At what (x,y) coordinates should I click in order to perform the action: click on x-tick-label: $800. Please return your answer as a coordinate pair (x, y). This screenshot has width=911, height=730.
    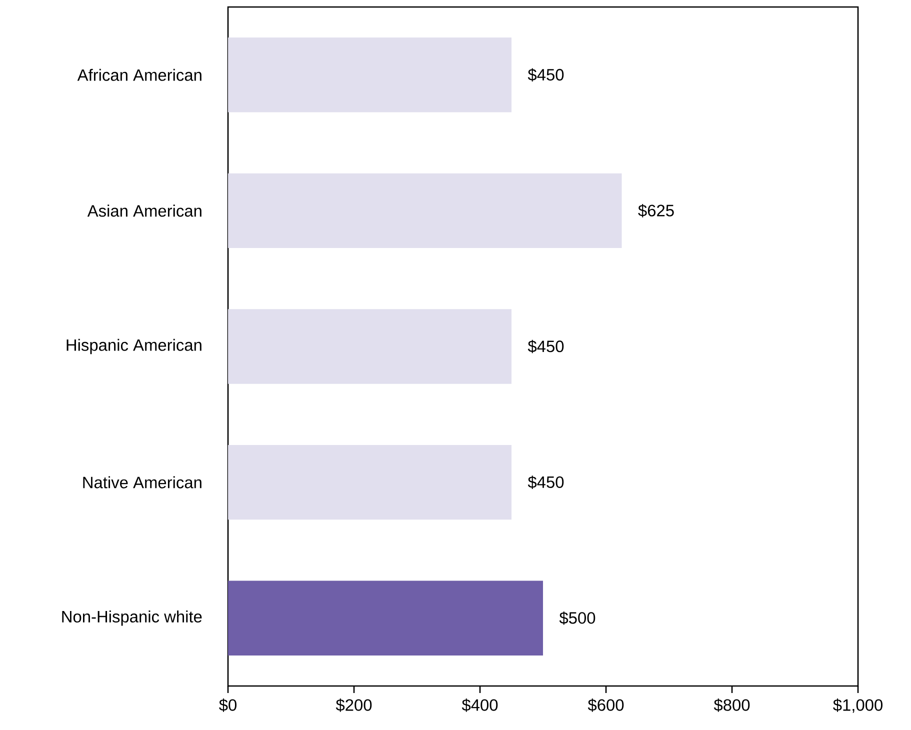
    Looking at the image, I should click on (732, 705).